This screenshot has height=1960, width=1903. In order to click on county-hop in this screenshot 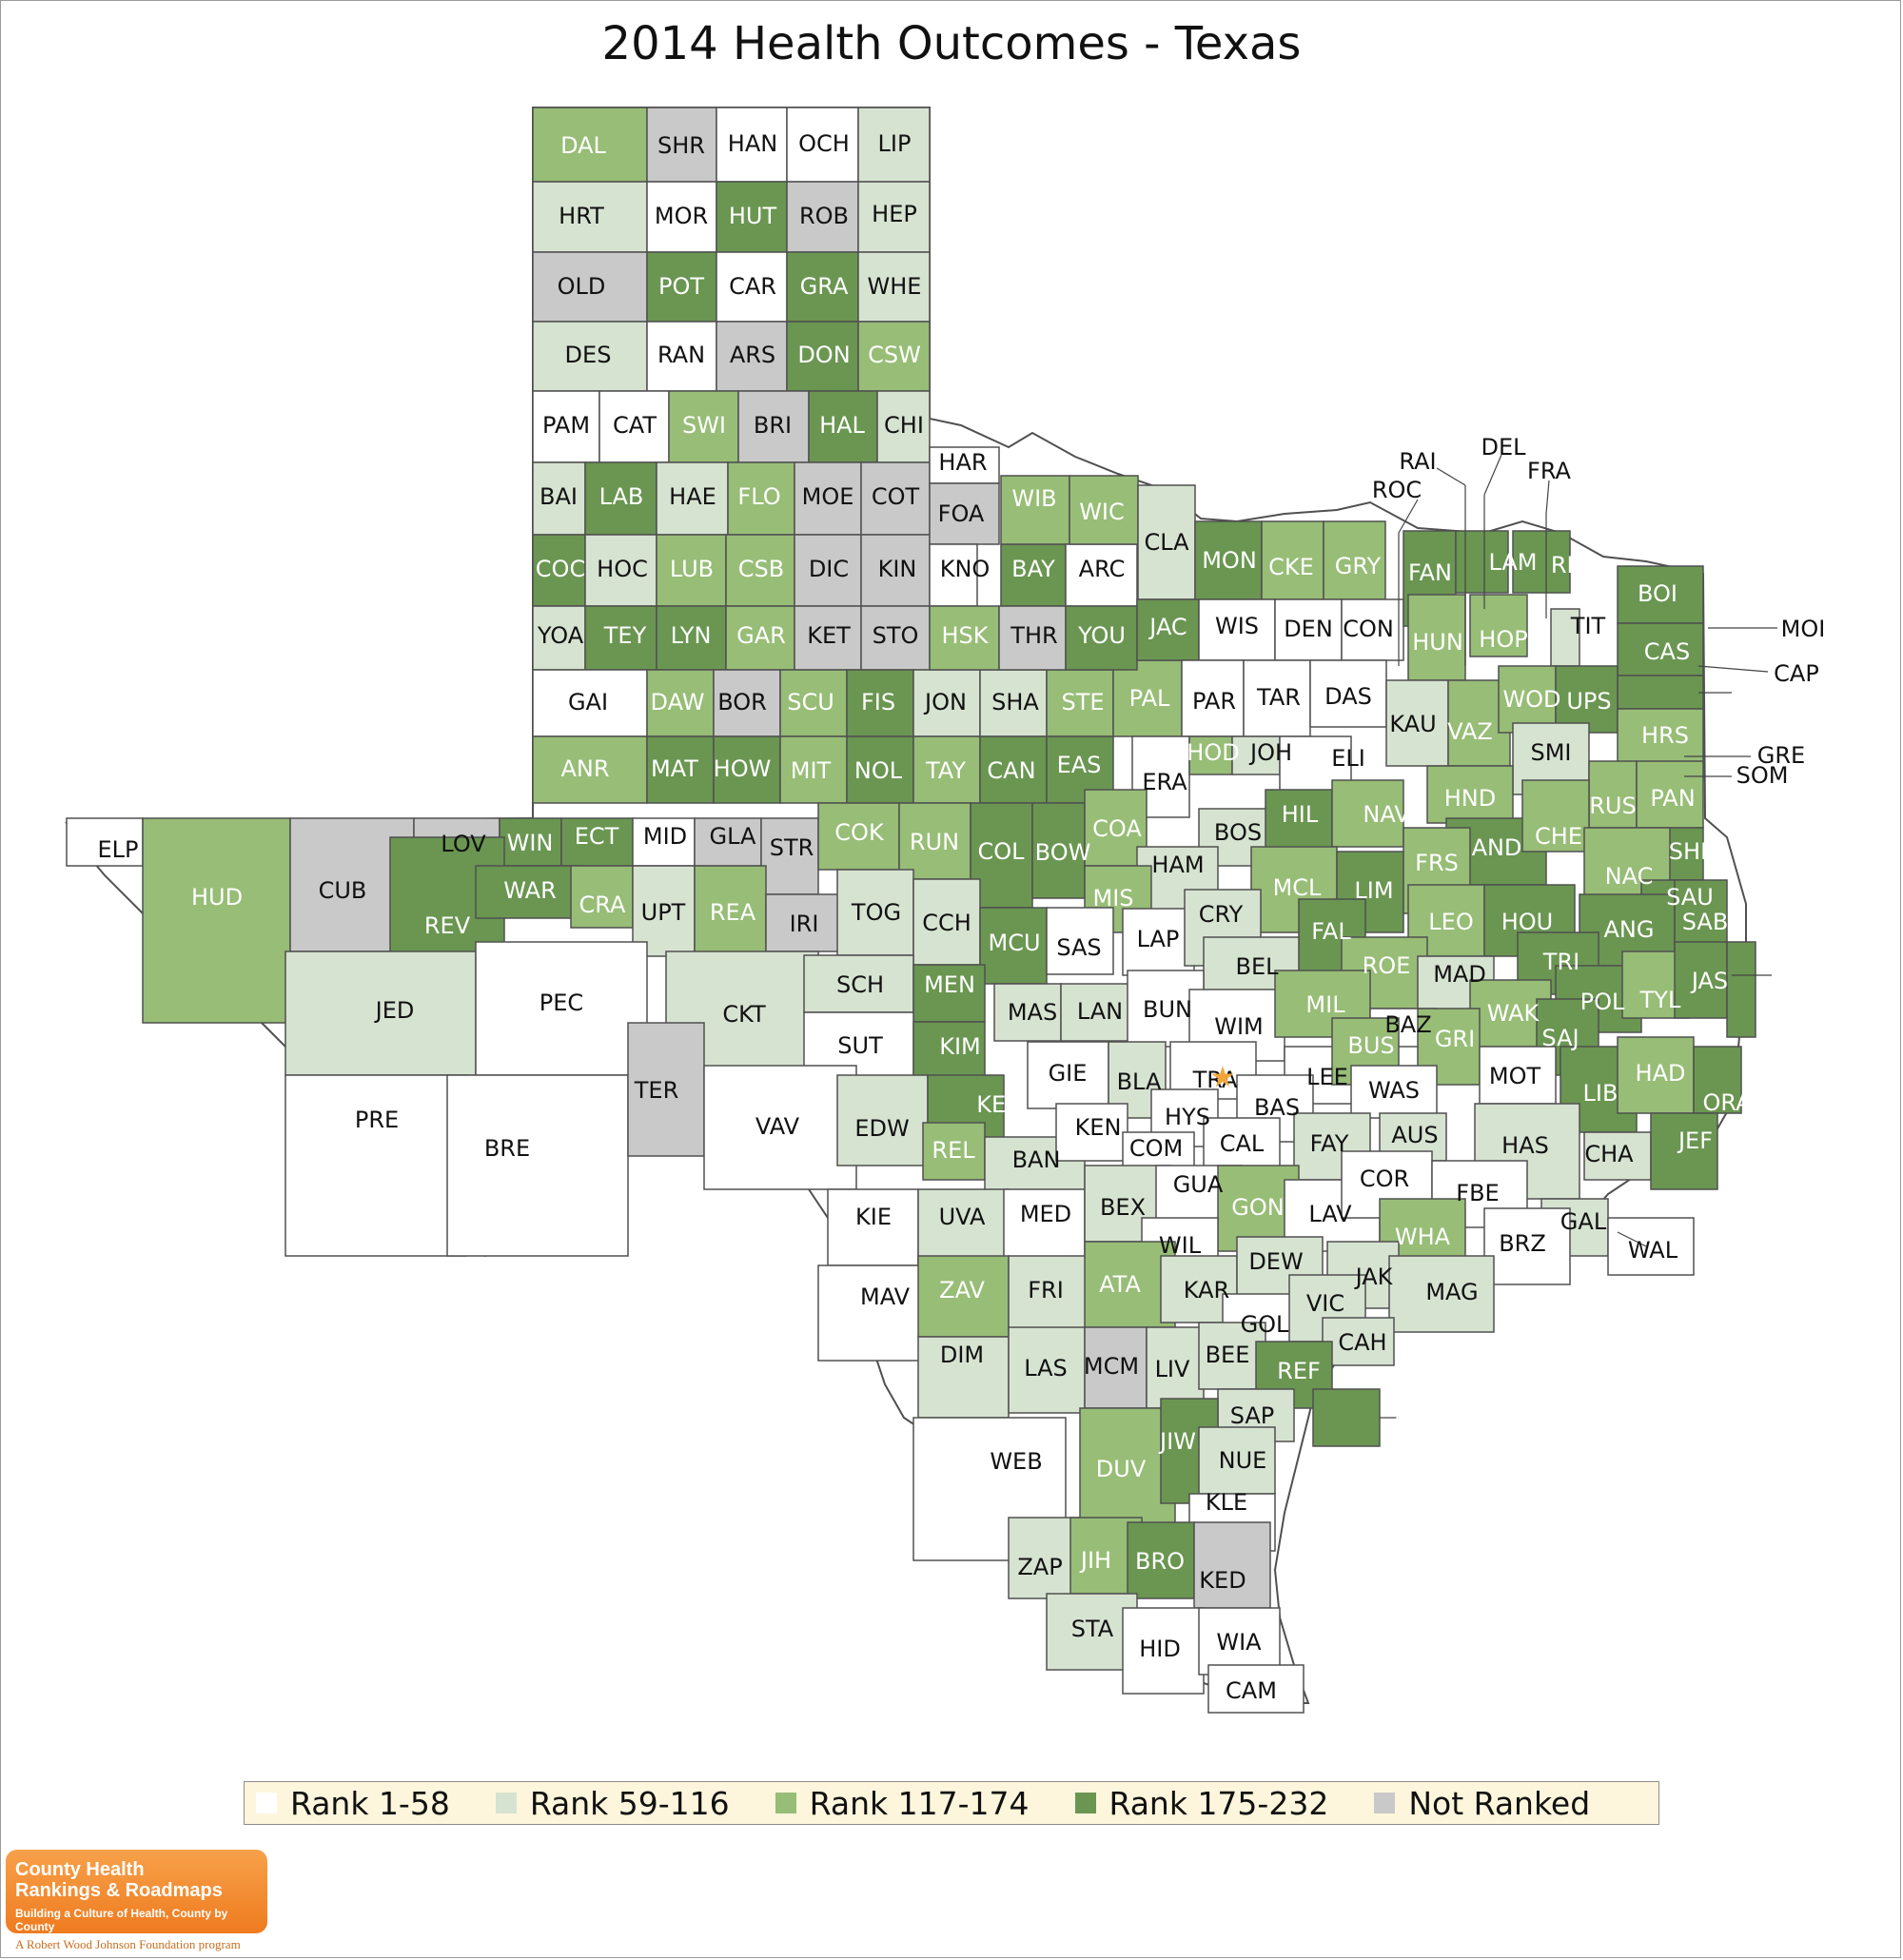, I will do `click(1498, 625)`.